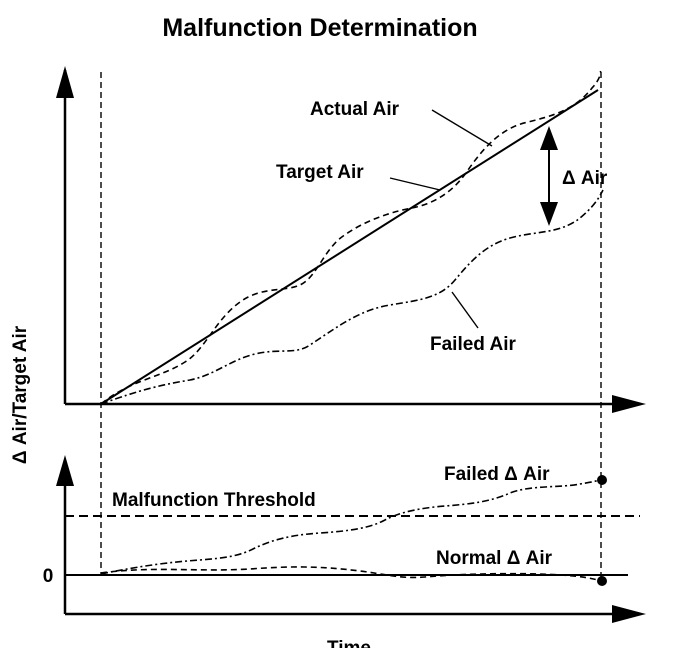  What do you see at coordinates (602, 581) in the screenshot?
I see `normal-delta-endpoint` at bounding box center [602, 581].